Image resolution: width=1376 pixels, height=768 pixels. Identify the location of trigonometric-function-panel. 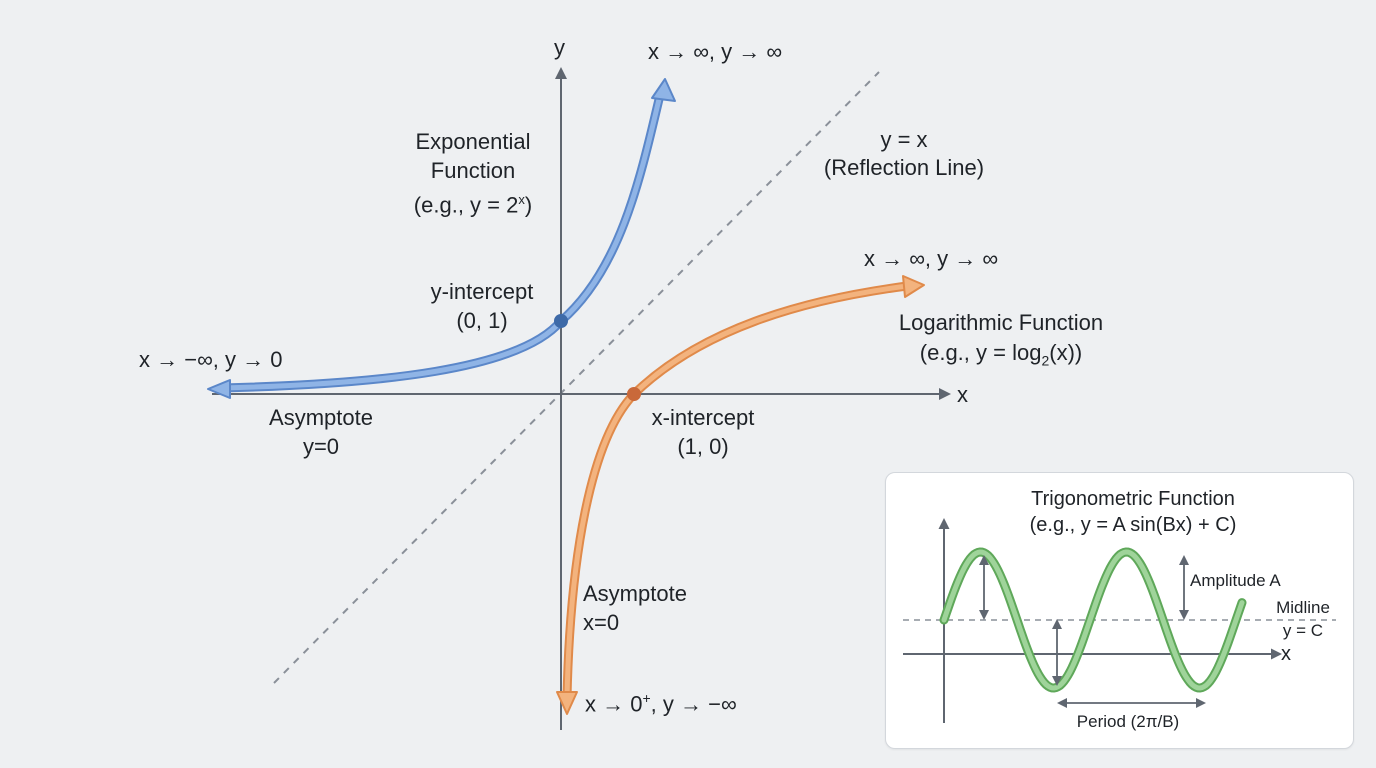
(1119, 610).